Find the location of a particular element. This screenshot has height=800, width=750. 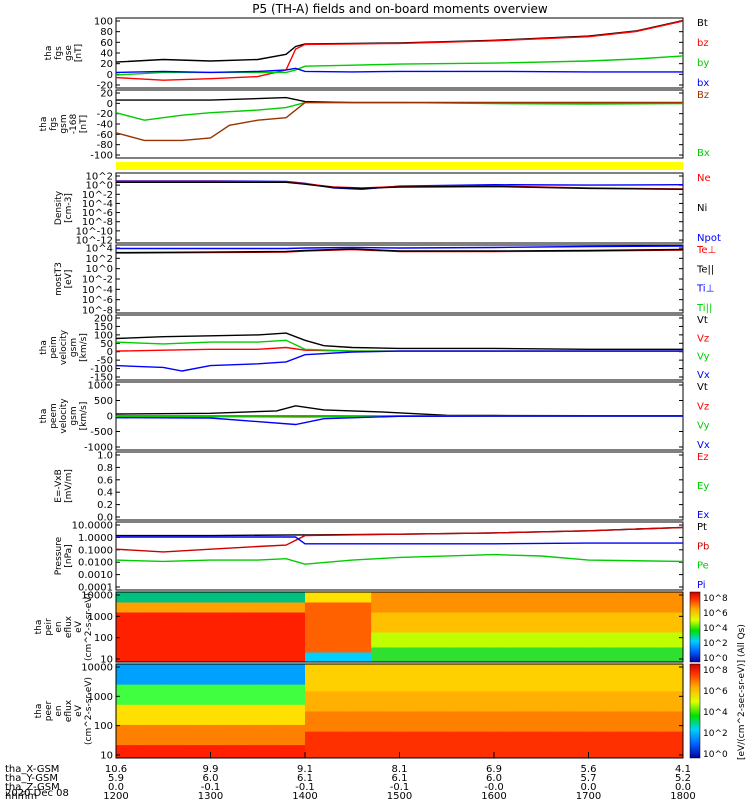

y-tick-label: 10^0 is located at coordinates (99, 186).